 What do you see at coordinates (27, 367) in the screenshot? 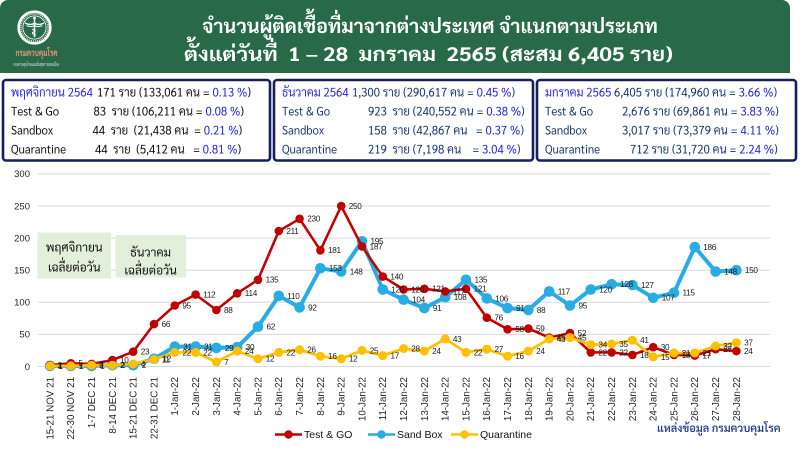
I see `svg-text: 0` at bounding box center [27, 367].